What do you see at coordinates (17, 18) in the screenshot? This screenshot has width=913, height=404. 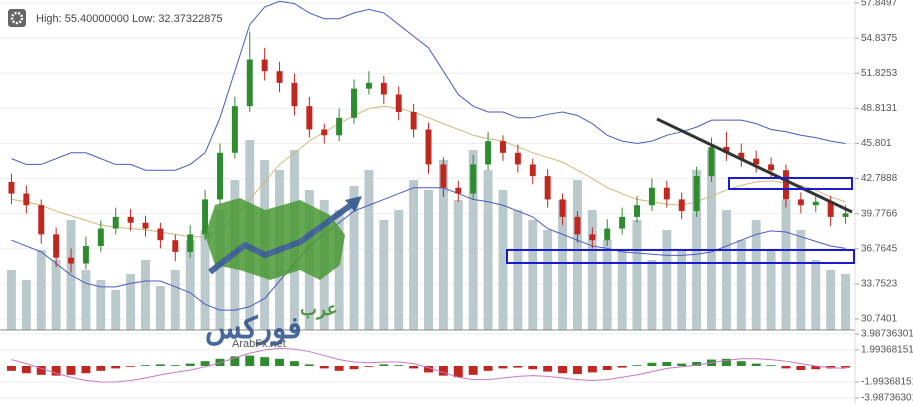 I see `settings-button` at bounding box center [17, 18].